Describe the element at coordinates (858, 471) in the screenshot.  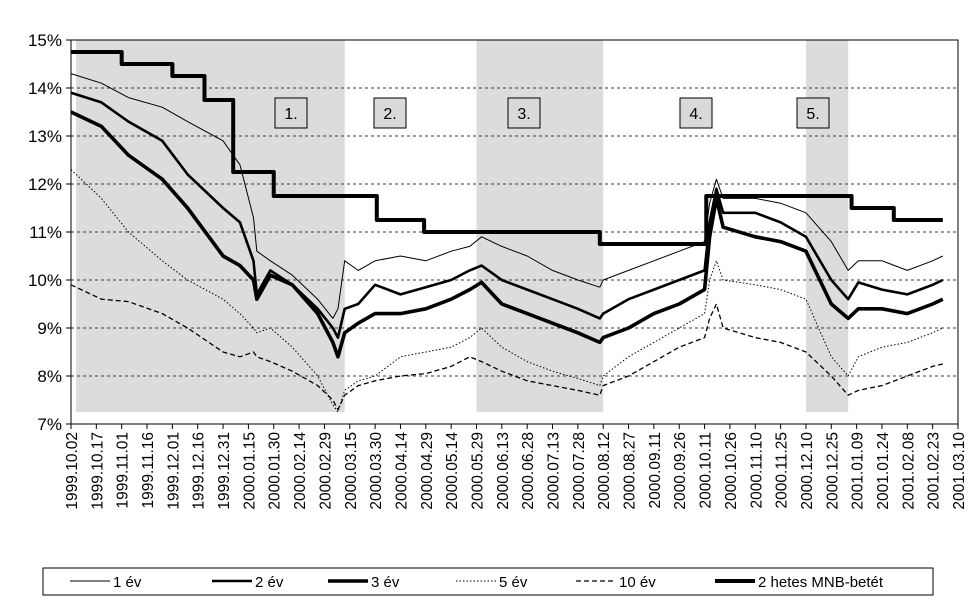
I see `x-tick-label: 2001.01.09` at that location.